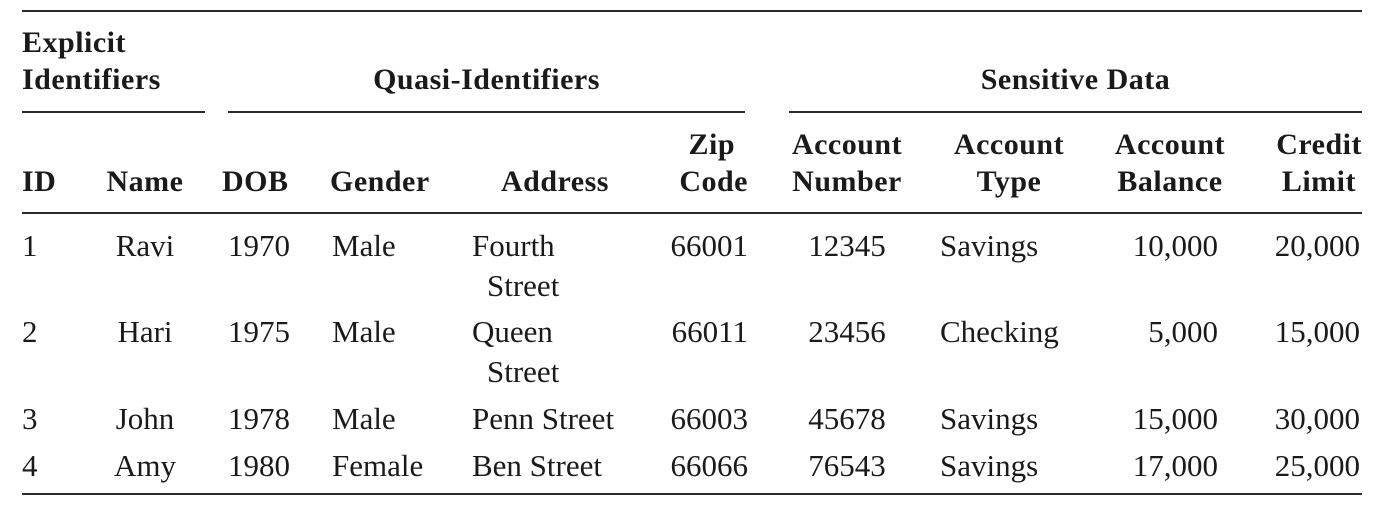 This screenshot has width=1376, height=506. Describe the element at coordinates (1319, 144) in the screenshot. I see `col-header-credit-limit-line1: Credit` at that location.